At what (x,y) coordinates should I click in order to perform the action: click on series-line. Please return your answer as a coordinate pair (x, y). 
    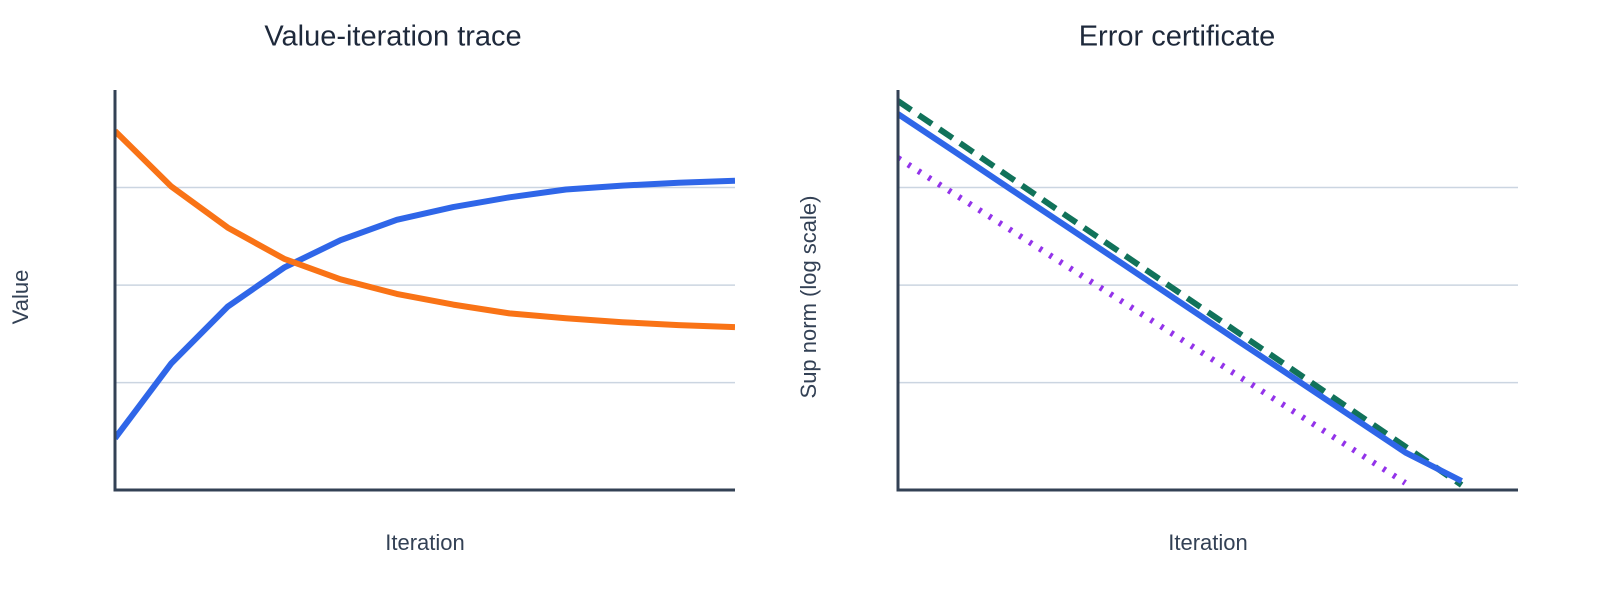
    Looking at the image, I should click on (425, 229).